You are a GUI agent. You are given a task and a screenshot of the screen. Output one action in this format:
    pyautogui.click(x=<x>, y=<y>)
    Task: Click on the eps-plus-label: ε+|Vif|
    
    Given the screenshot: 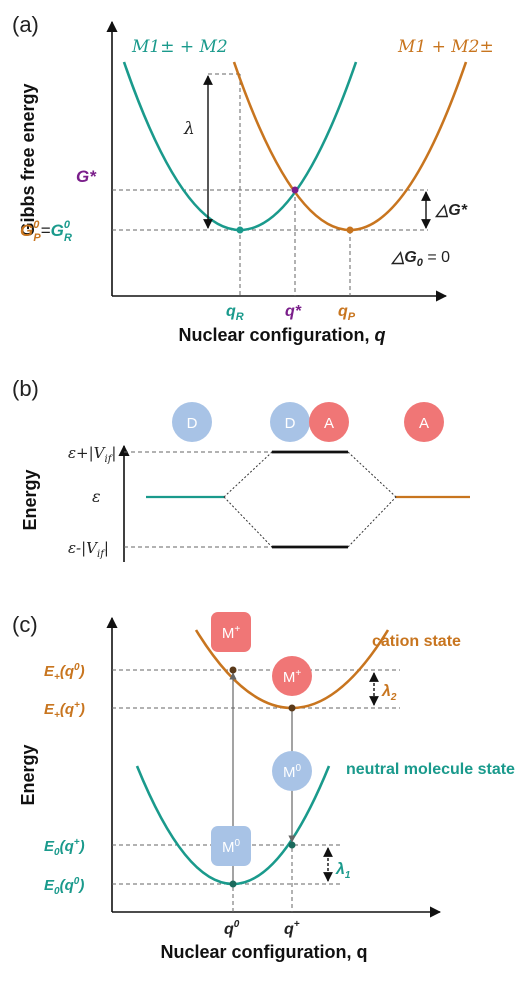 What is the action you would take?
    pyautogui.click(x=92, y=454)
    